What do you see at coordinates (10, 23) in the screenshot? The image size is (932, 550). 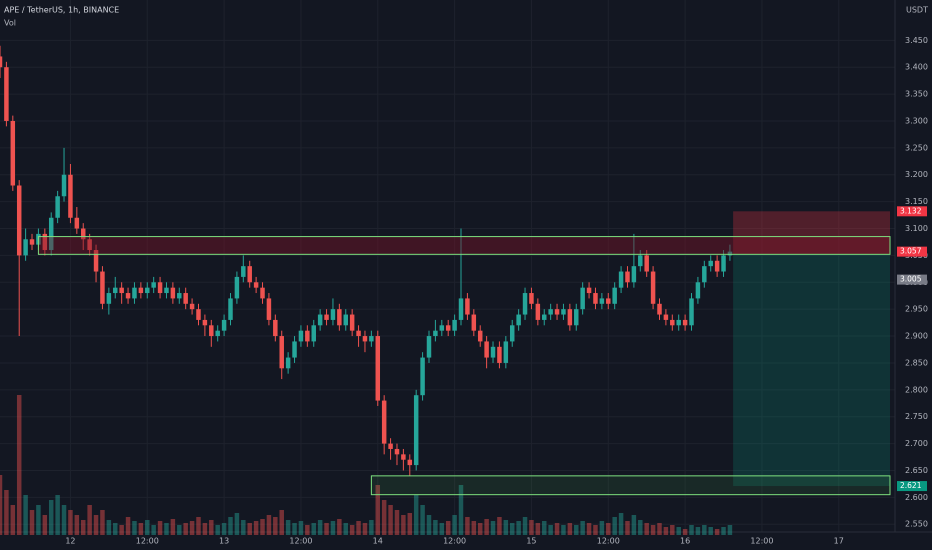 I see `volume-label: Vol` at bounding box center [10, 23].